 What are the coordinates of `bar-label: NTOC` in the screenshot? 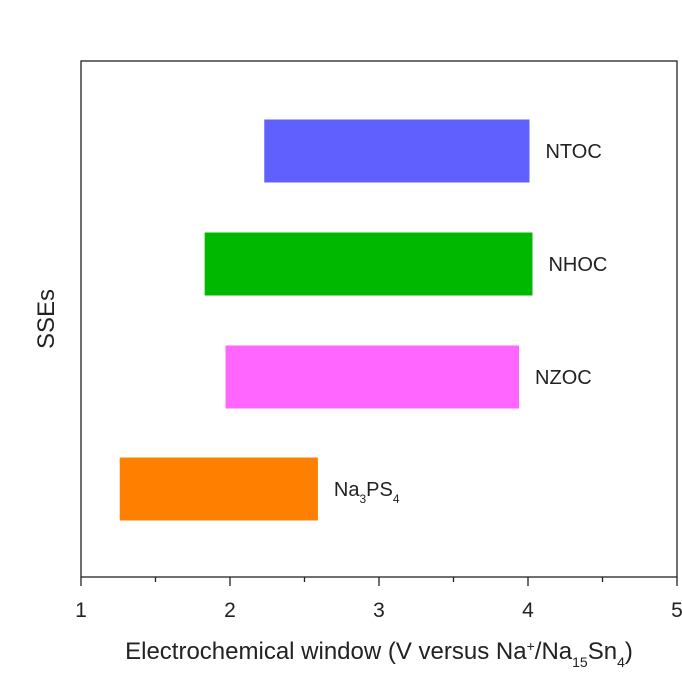 It's located at (573, 152).